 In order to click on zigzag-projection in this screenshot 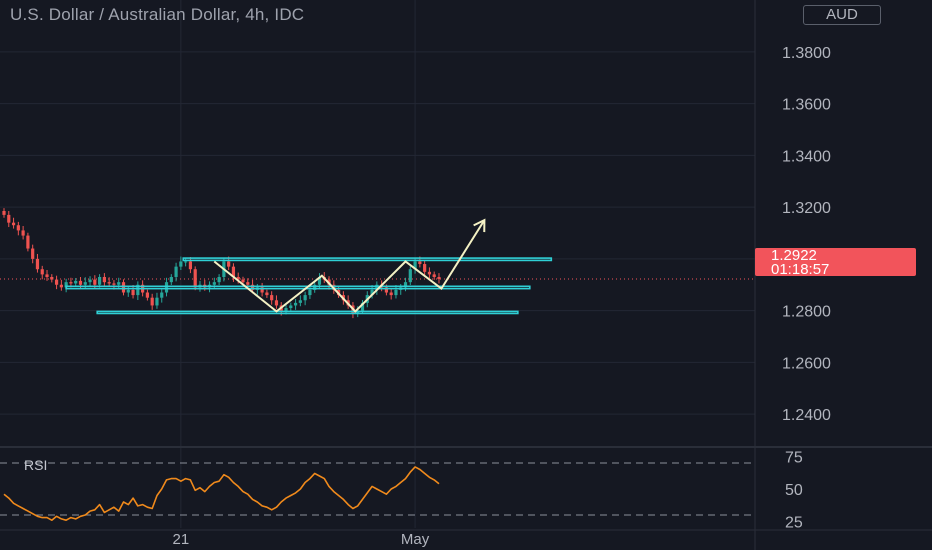, I will do `click(349, 266)`.